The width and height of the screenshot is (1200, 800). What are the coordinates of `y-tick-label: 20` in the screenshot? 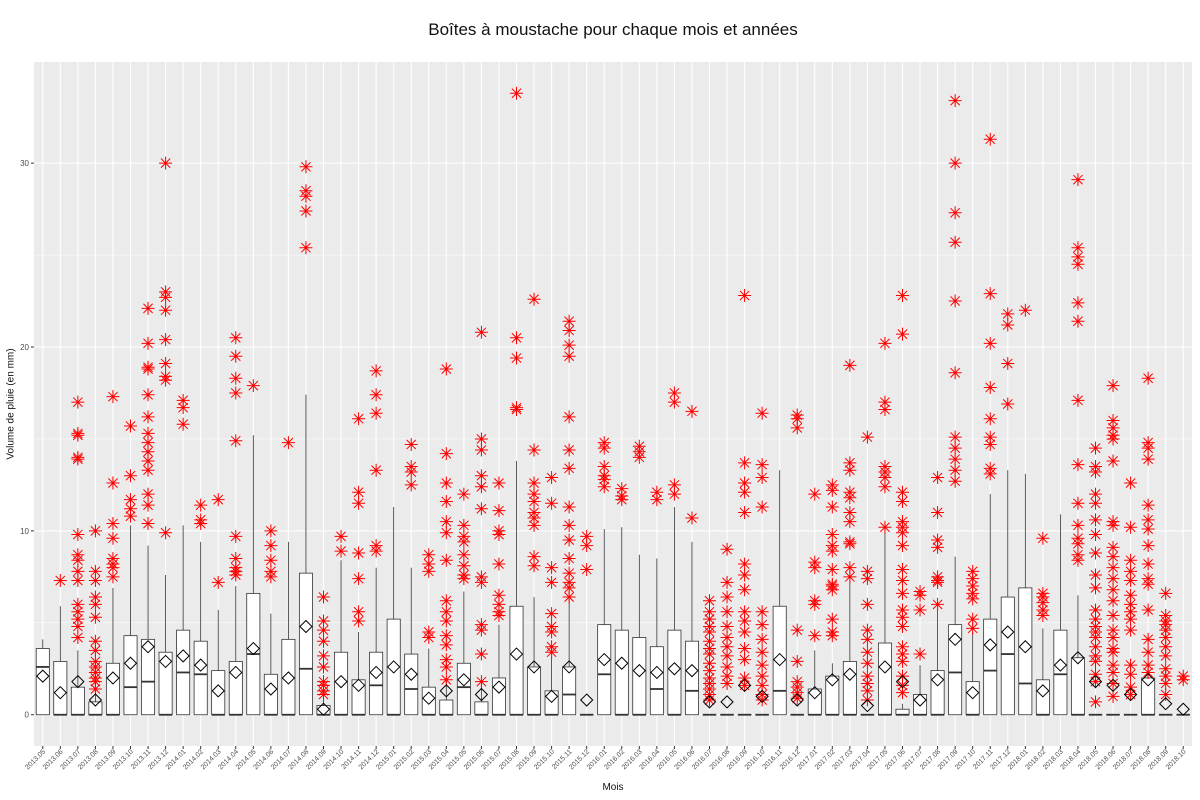 It's located at (24, 347).